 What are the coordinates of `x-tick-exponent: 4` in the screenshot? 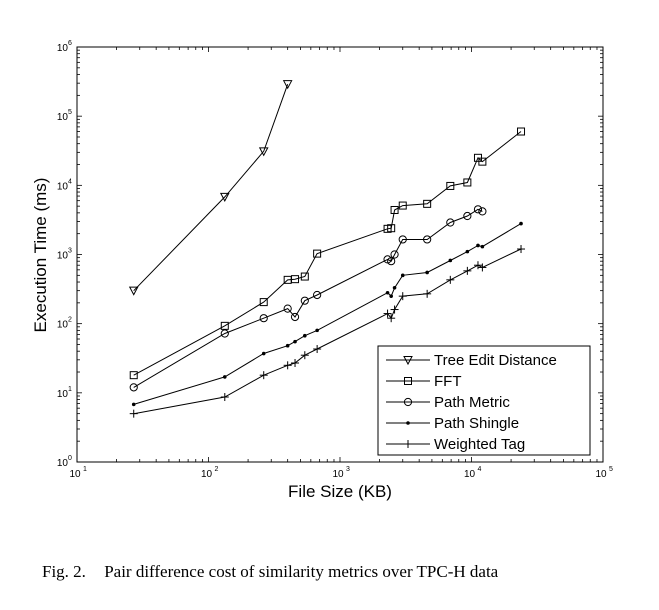 It's located at (480, 469).